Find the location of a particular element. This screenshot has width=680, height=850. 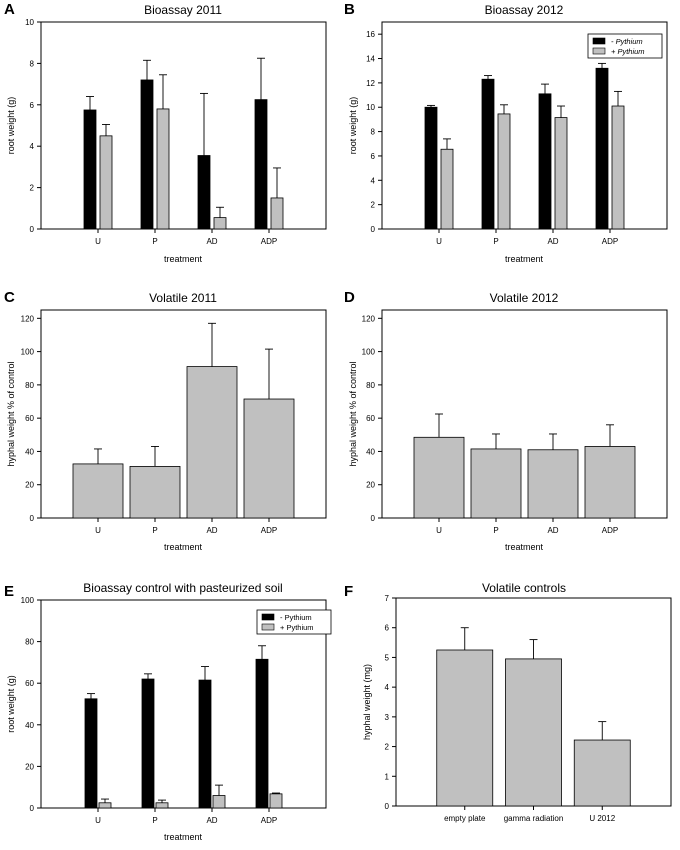

y-tick-label: 14 is located at coordinates (370, 59).